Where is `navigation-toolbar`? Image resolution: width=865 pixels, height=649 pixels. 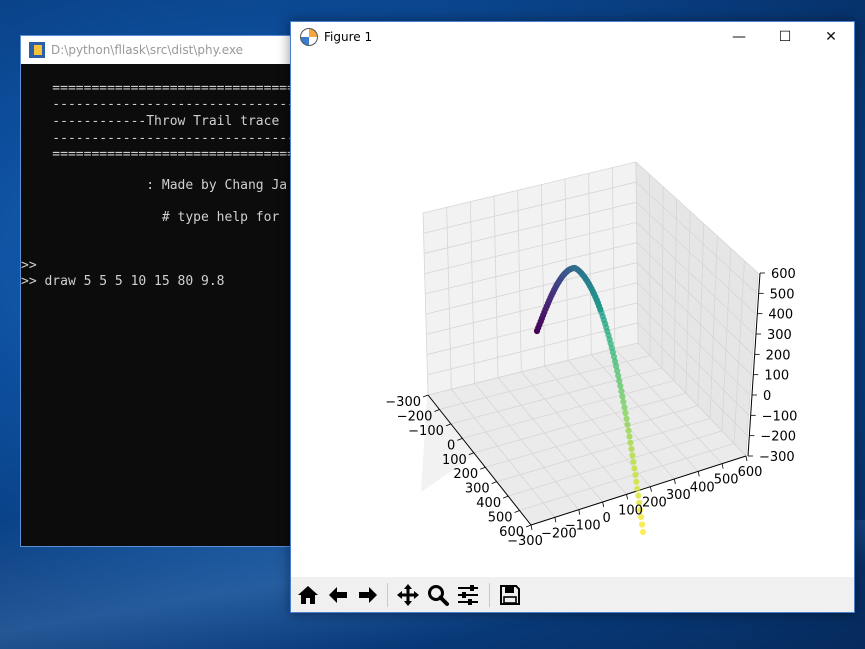 navigation-toolbar is located at coordinates (572, 594).